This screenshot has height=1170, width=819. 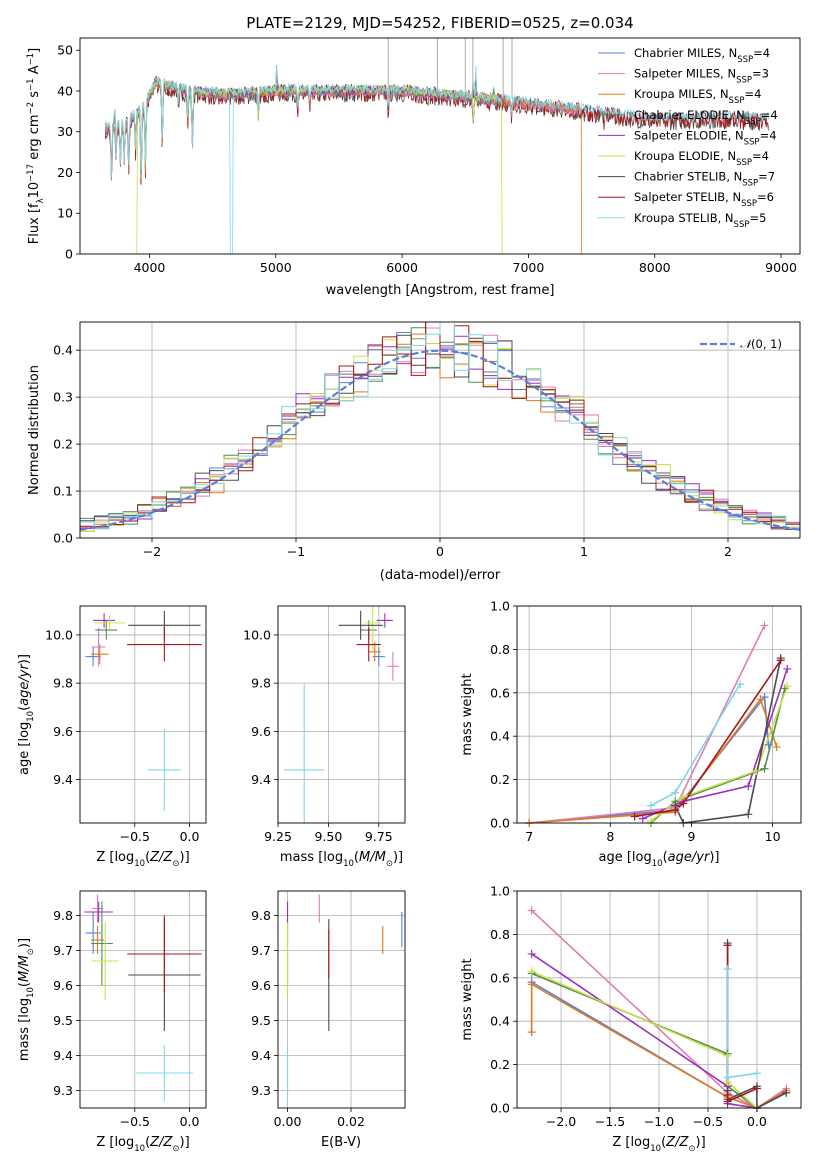 What do you see at coordinates (440, 551) in the screenshot?
I see `x-tick-label: 0` at bounding box center [440, 551].